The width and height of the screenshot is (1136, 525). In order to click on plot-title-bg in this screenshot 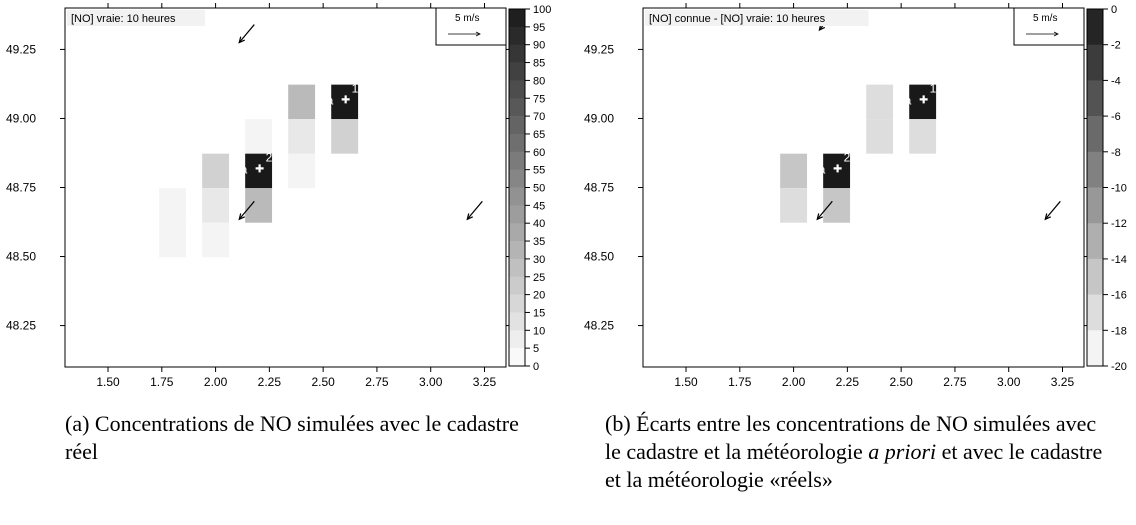, I will do `click(136, 18)`.